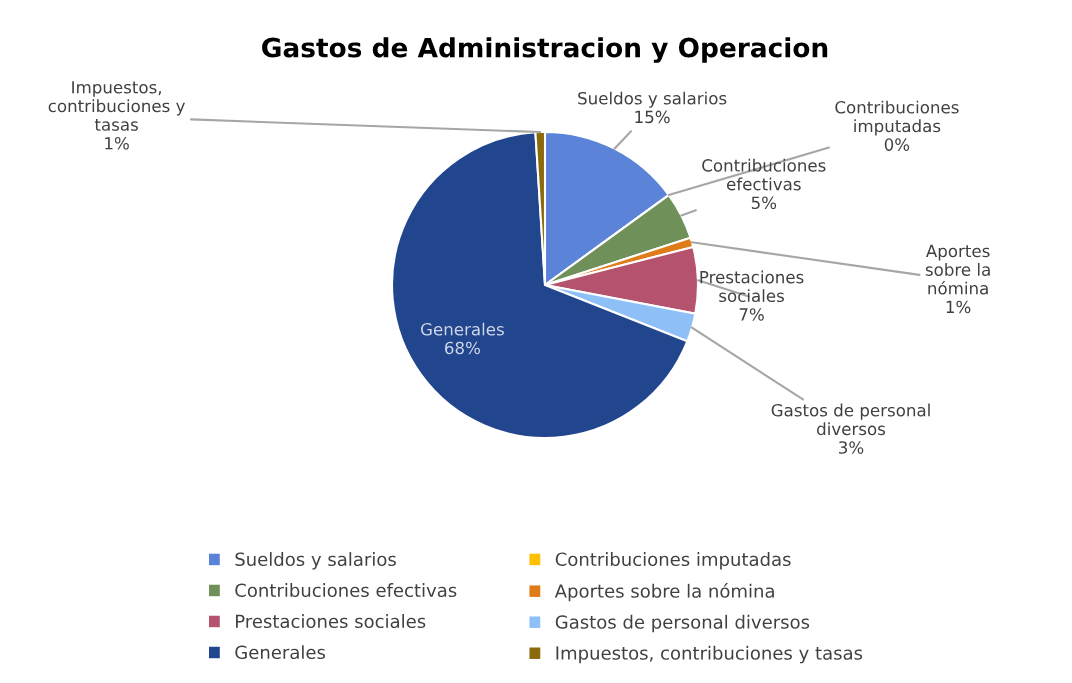 The width and height of the screenshot is (1072, 683). Describe the element at coordinates (545, 50) in the screenshot. I see `chart-title: Gastos de Administracion y Operacion` at that location.